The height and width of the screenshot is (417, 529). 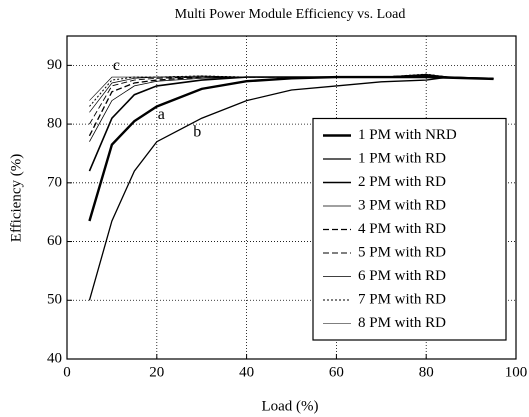 I want to click on legend-label: 1 PM with NRD, so click(x=407, y=135).